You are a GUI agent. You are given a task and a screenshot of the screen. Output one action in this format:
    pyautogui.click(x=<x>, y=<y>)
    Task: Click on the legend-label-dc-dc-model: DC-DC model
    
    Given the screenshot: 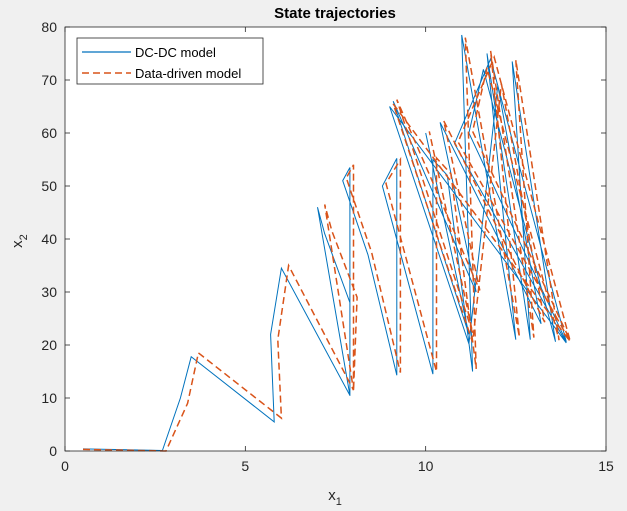 What is the action you would take?
    pyautogui.click(x=175, y=52)
    